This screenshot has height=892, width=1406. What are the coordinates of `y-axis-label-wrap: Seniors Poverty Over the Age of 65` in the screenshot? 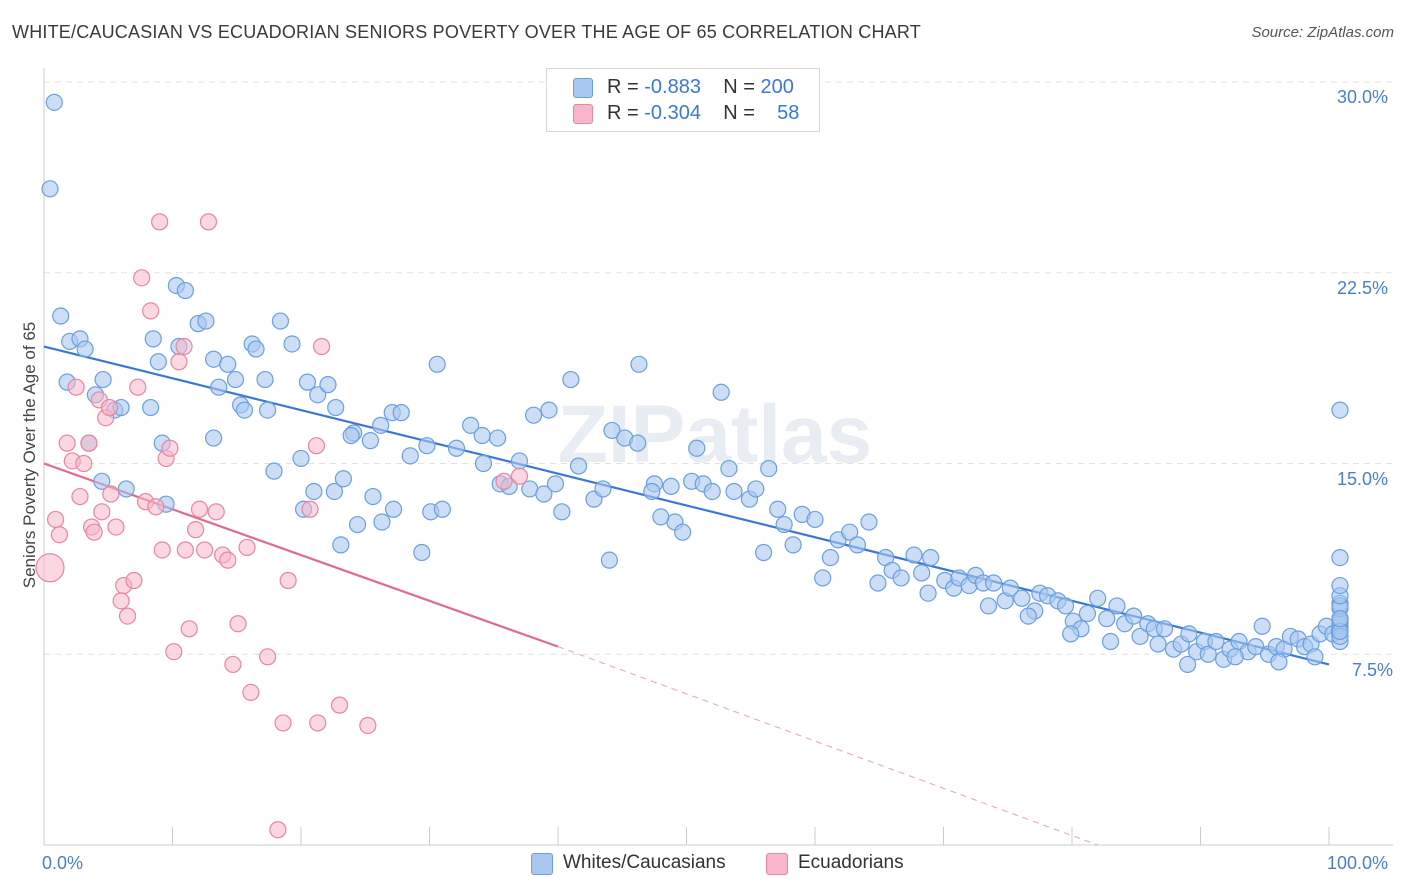 It's located at (30, 446).